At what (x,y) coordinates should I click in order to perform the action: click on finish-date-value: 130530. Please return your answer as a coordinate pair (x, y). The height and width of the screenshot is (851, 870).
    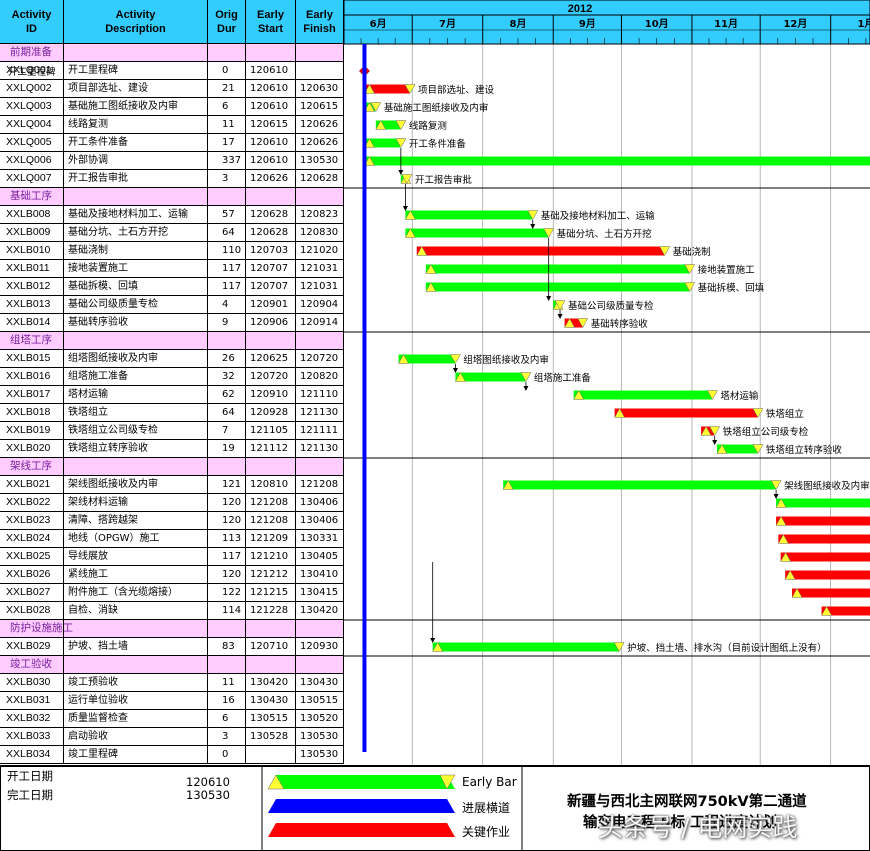
    Looking at the image, I should click on (208, 795).